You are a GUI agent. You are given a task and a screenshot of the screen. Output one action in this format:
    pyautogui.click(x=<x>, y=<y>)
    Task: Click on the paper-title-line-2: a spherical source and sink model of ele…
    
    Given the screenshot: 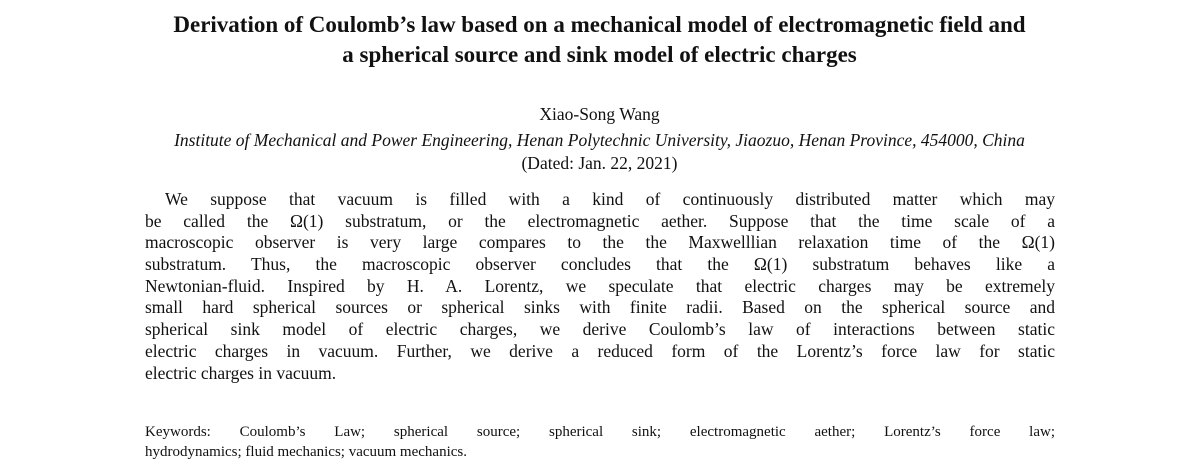 What is the action you would take?
    pyautogui.click(x=599, y=54)
    